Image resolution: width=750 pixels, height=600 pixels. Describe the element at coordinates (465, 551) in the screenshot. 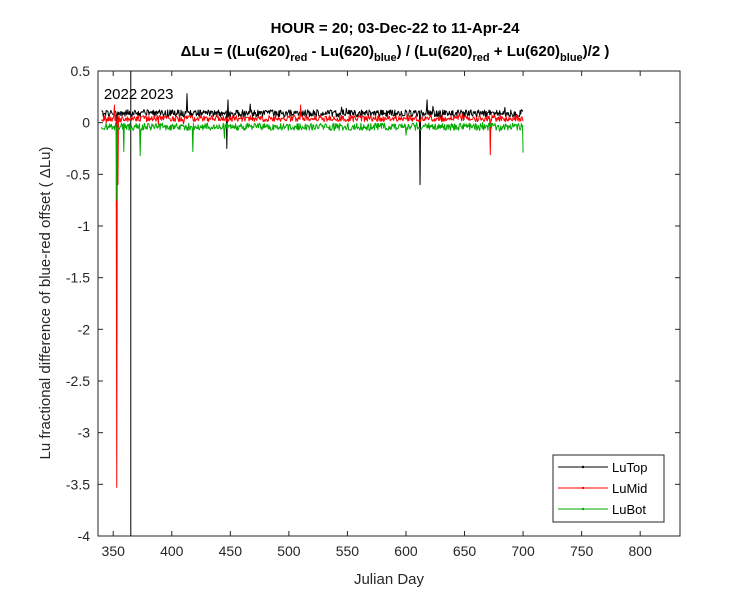

I see `x-tick-label: 650` at that location.